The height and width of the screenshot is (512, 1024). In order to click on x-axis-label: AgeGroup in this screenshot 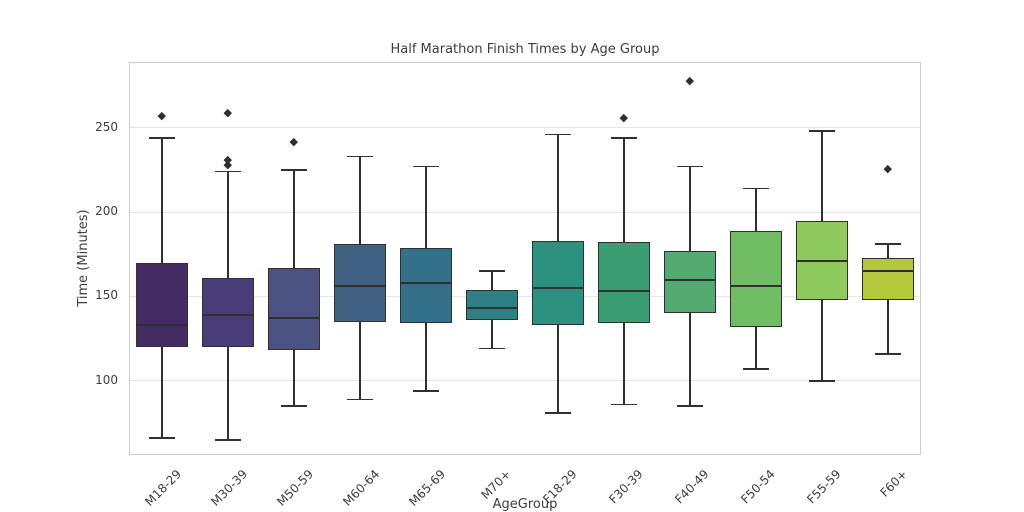, I will do `click(525, 504)`.